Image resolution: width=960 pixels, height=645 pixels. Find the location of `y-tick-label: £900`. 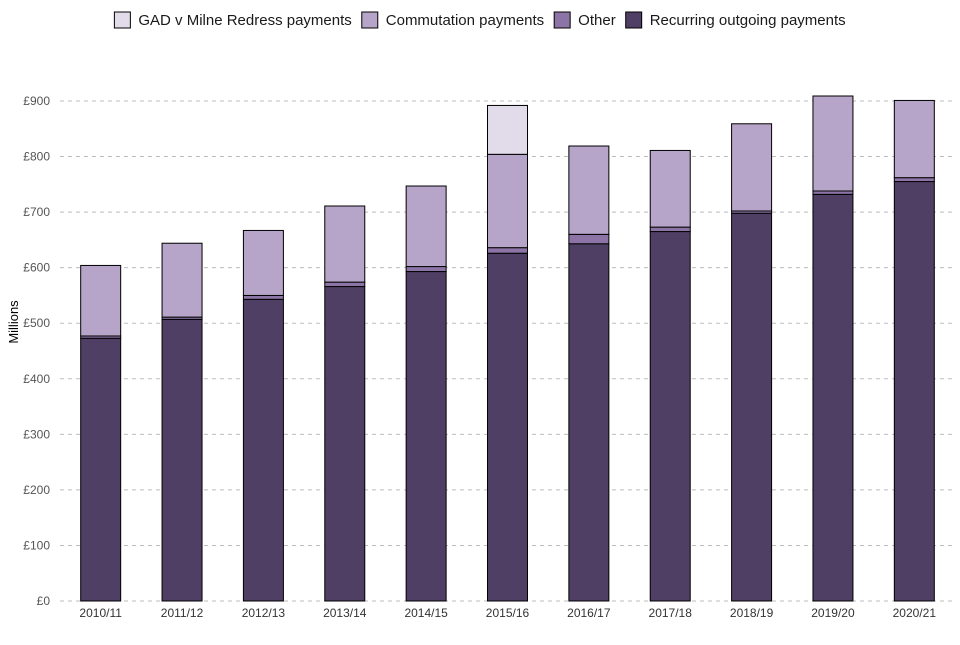

y-tick-label: £900 is located at coordinates (36, 101).